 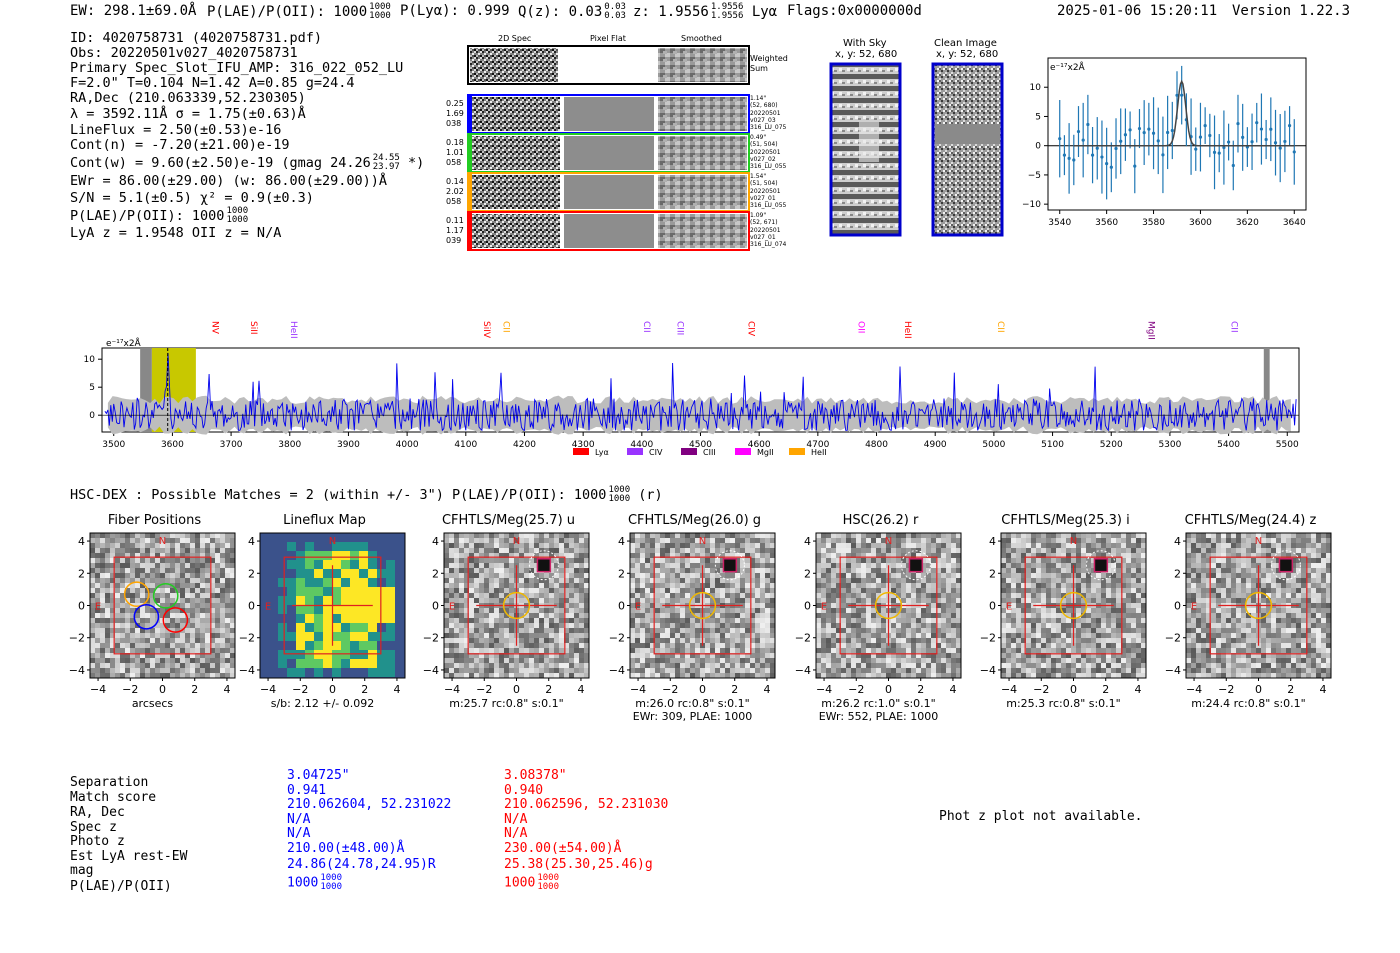 What do you see at coordinates (1291, 11) in the screenshot?
I see `header-version: Version 1.22.3` at bounding box center [1291, 11].